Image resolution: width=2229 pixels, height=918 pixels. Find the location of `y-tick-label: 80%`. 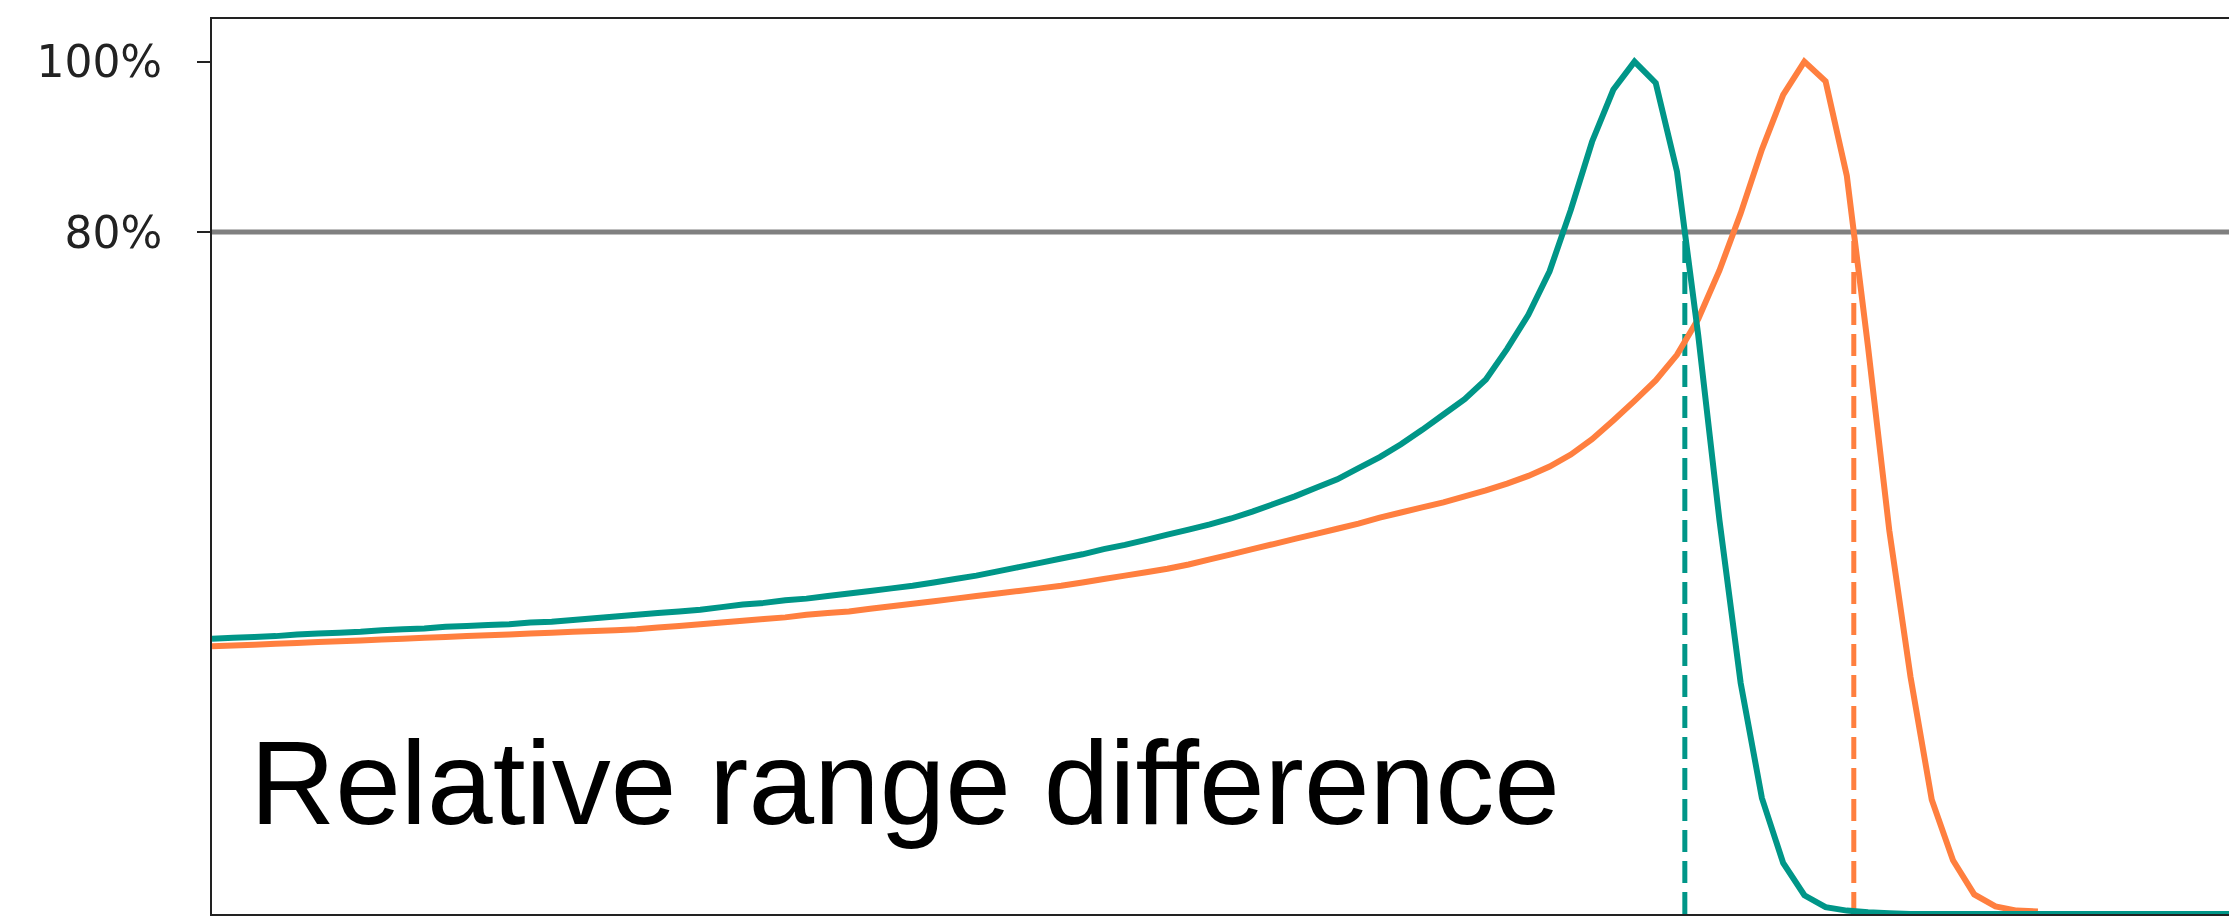

y-tick-label: 80% is located at coordinates (113, 232).